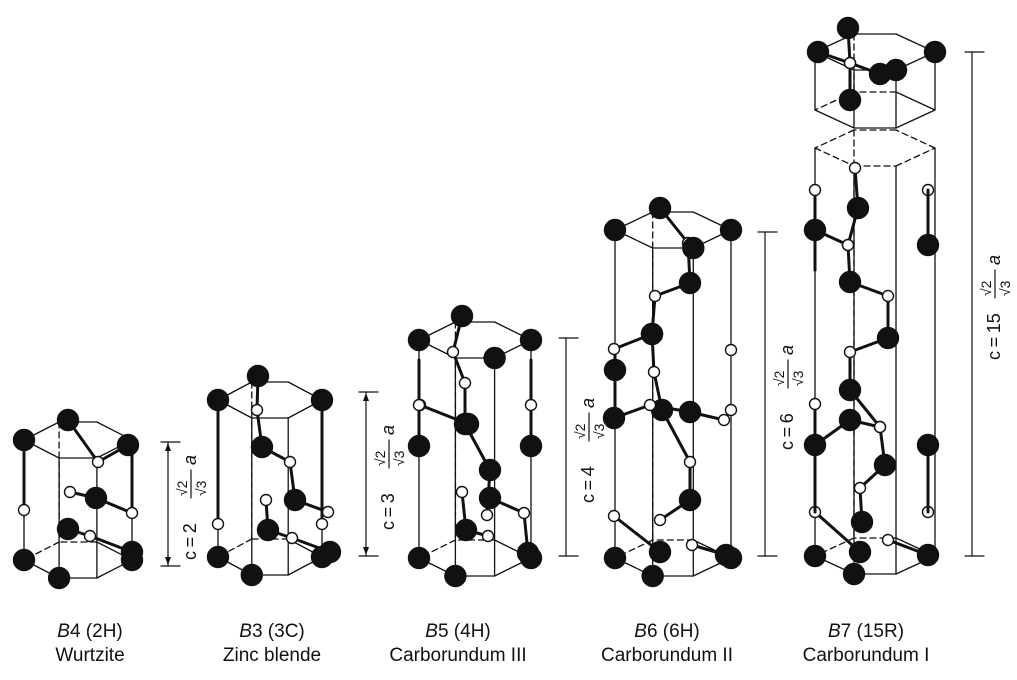 The width and height of the screenshot is (1017, 680). What do you see at coordinates (507, 446) in the screenshot?
I see `structure-b5: c = 4 √2 √3 a` at bounding box center [507, 446].